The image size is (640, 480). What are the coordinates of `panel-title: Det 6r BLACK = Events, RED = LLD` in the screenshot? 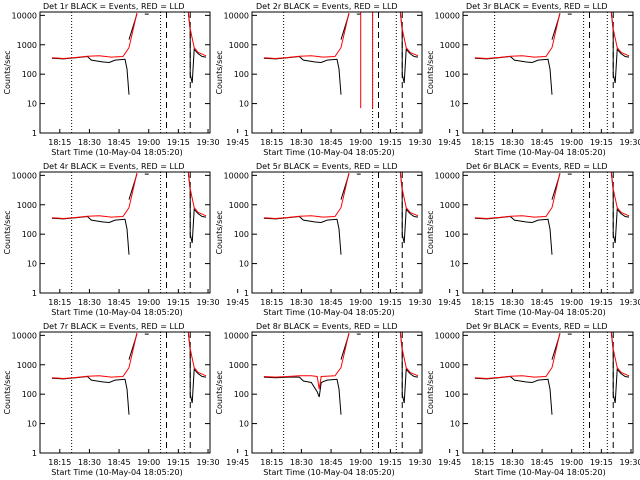 It's located at (537, 166).